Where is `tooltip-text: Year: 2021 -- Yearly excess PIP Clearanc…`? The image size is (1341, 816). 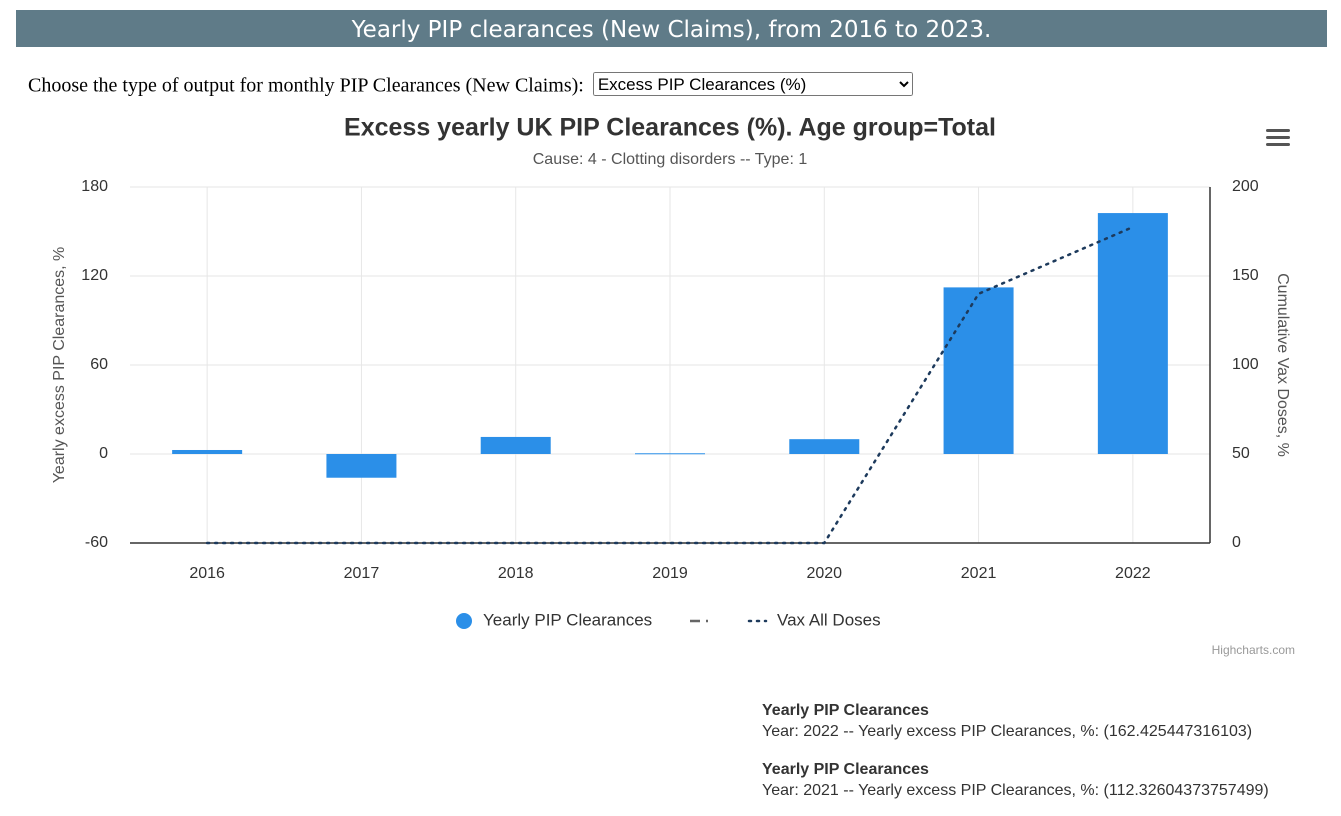 tooltip-text: Year: 2021 -- Yearly excess PIP Clearanc… is located at coordinates (1015, 790).